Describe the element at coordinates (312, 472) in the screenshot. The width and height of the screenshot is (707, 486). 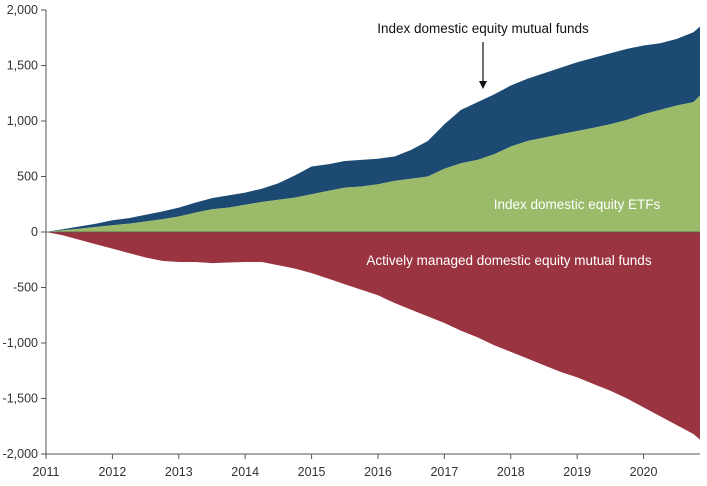
I see `x-tick-label: 2015` at that location.